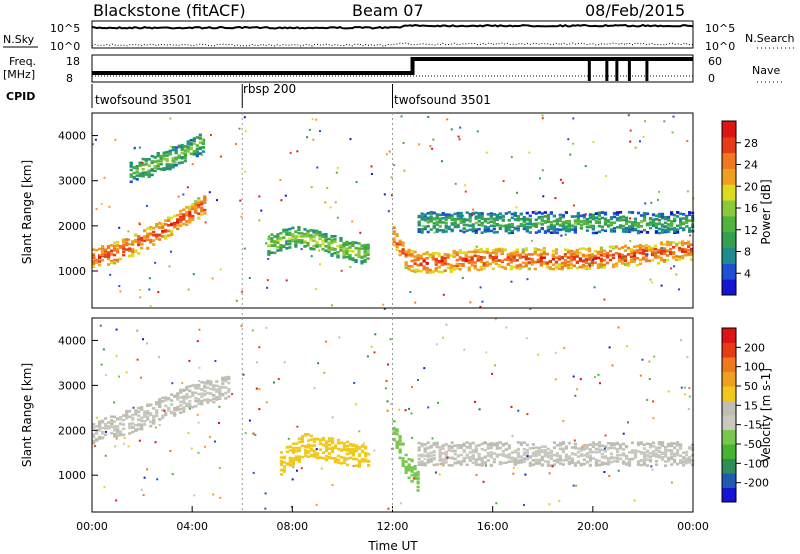  Describe the element at coordinates (754, 347) in the screenshot. I see `colorbar-tick-label: 200` at that location.